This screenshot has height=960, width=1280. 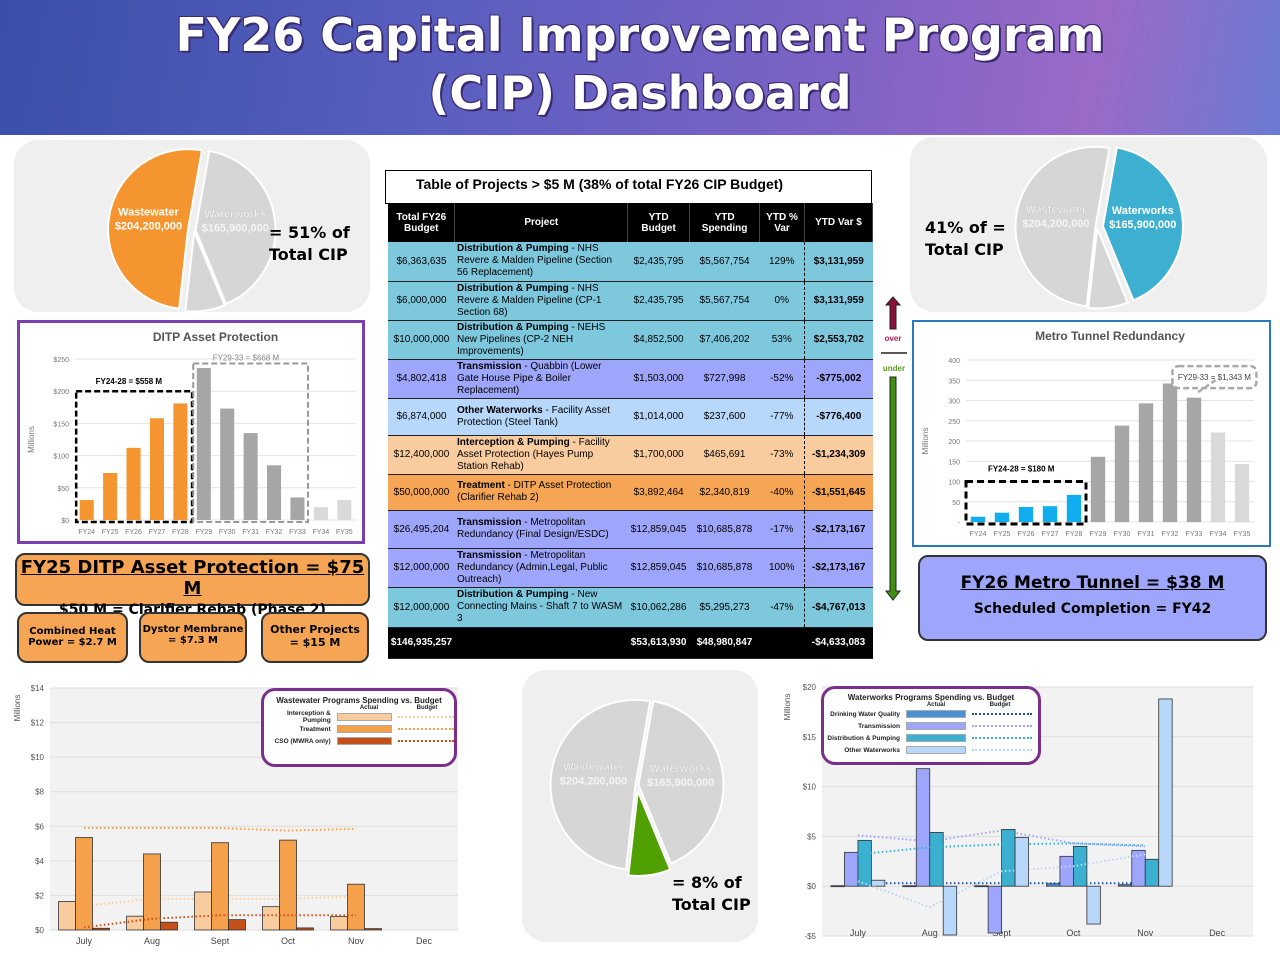 What do you see at coordinates (344, 532) in the screenshot?
I see `x-tick-label: FY35` at bounding box center [344, 532].